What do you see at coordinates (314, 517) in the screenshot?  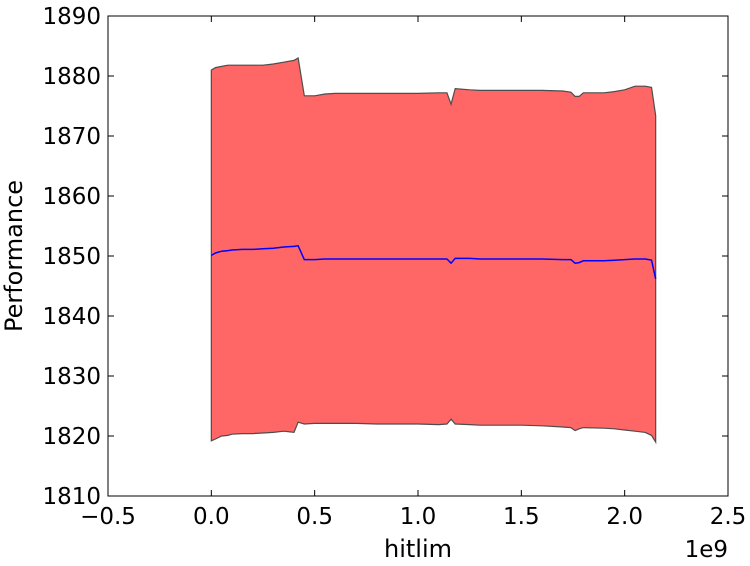 I see `x-tick-label: 0.5` at bounding box center [314, 517].